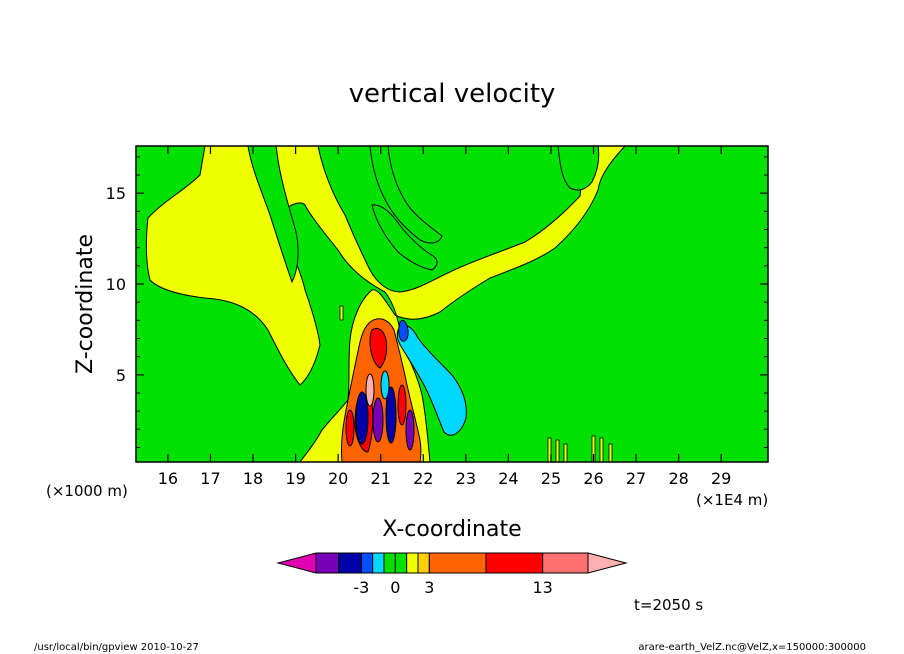  I want to click on x-unit-right: (×1E4 m), so click(732, 500).